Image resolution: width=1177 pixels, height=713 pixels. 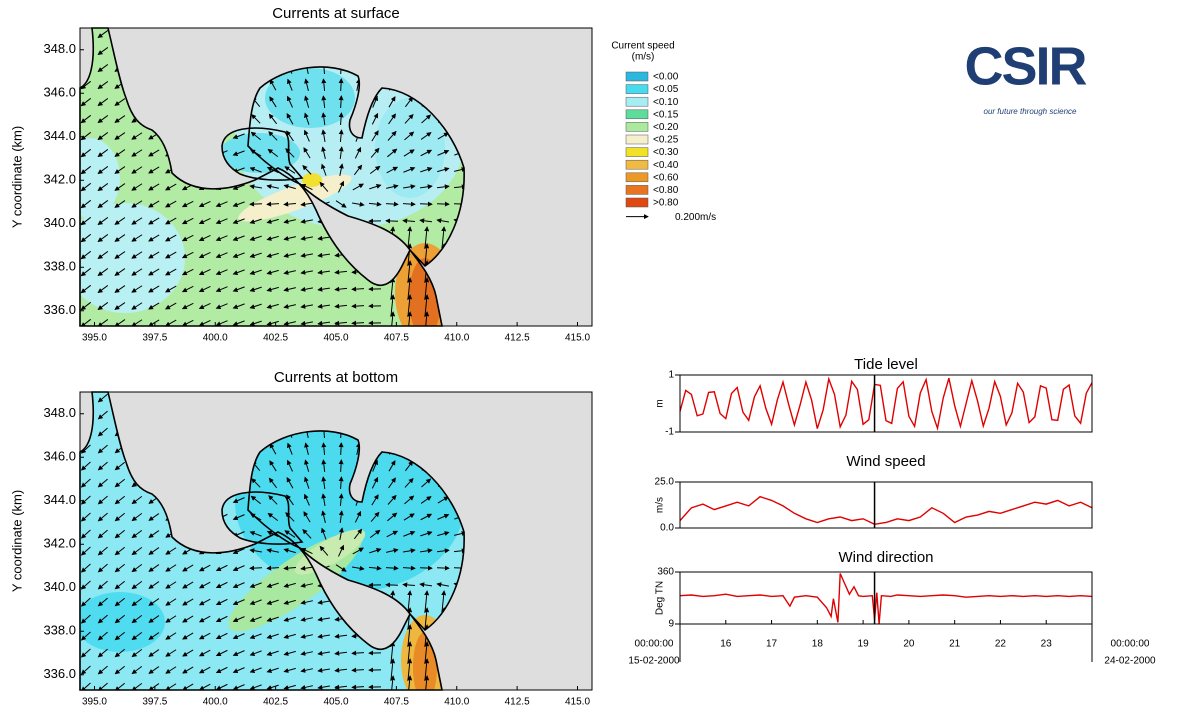 I want to click on y-tick-label: 340.0, so click(x=59, y=586).